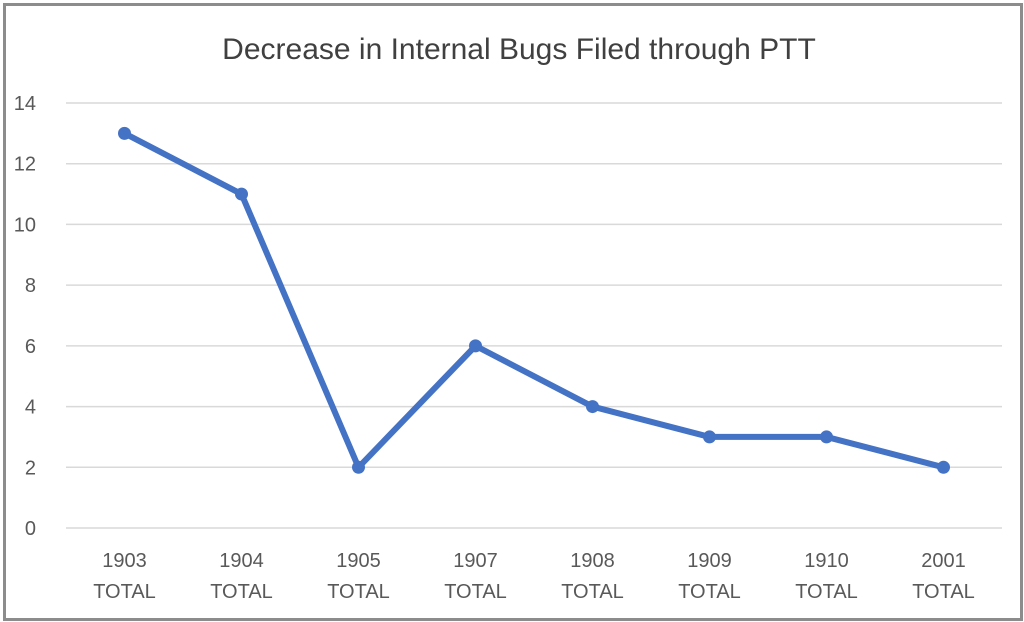 This screenshot has height=622, width=1024. What do you see at coordinates (358, 561) in the screenshot?
I see `x-tick-label: 1905` at bounding box center [358, 561].